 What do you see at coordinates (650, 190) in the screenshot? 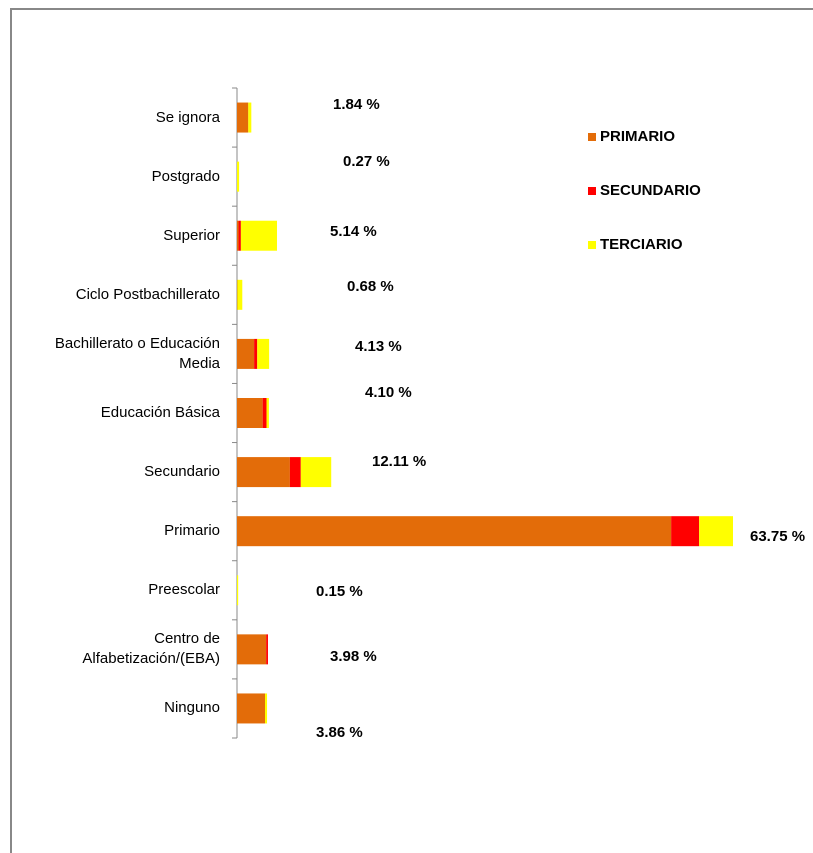
I see `legend-label: SECUNDARIO` at bounding box center [650, 190].